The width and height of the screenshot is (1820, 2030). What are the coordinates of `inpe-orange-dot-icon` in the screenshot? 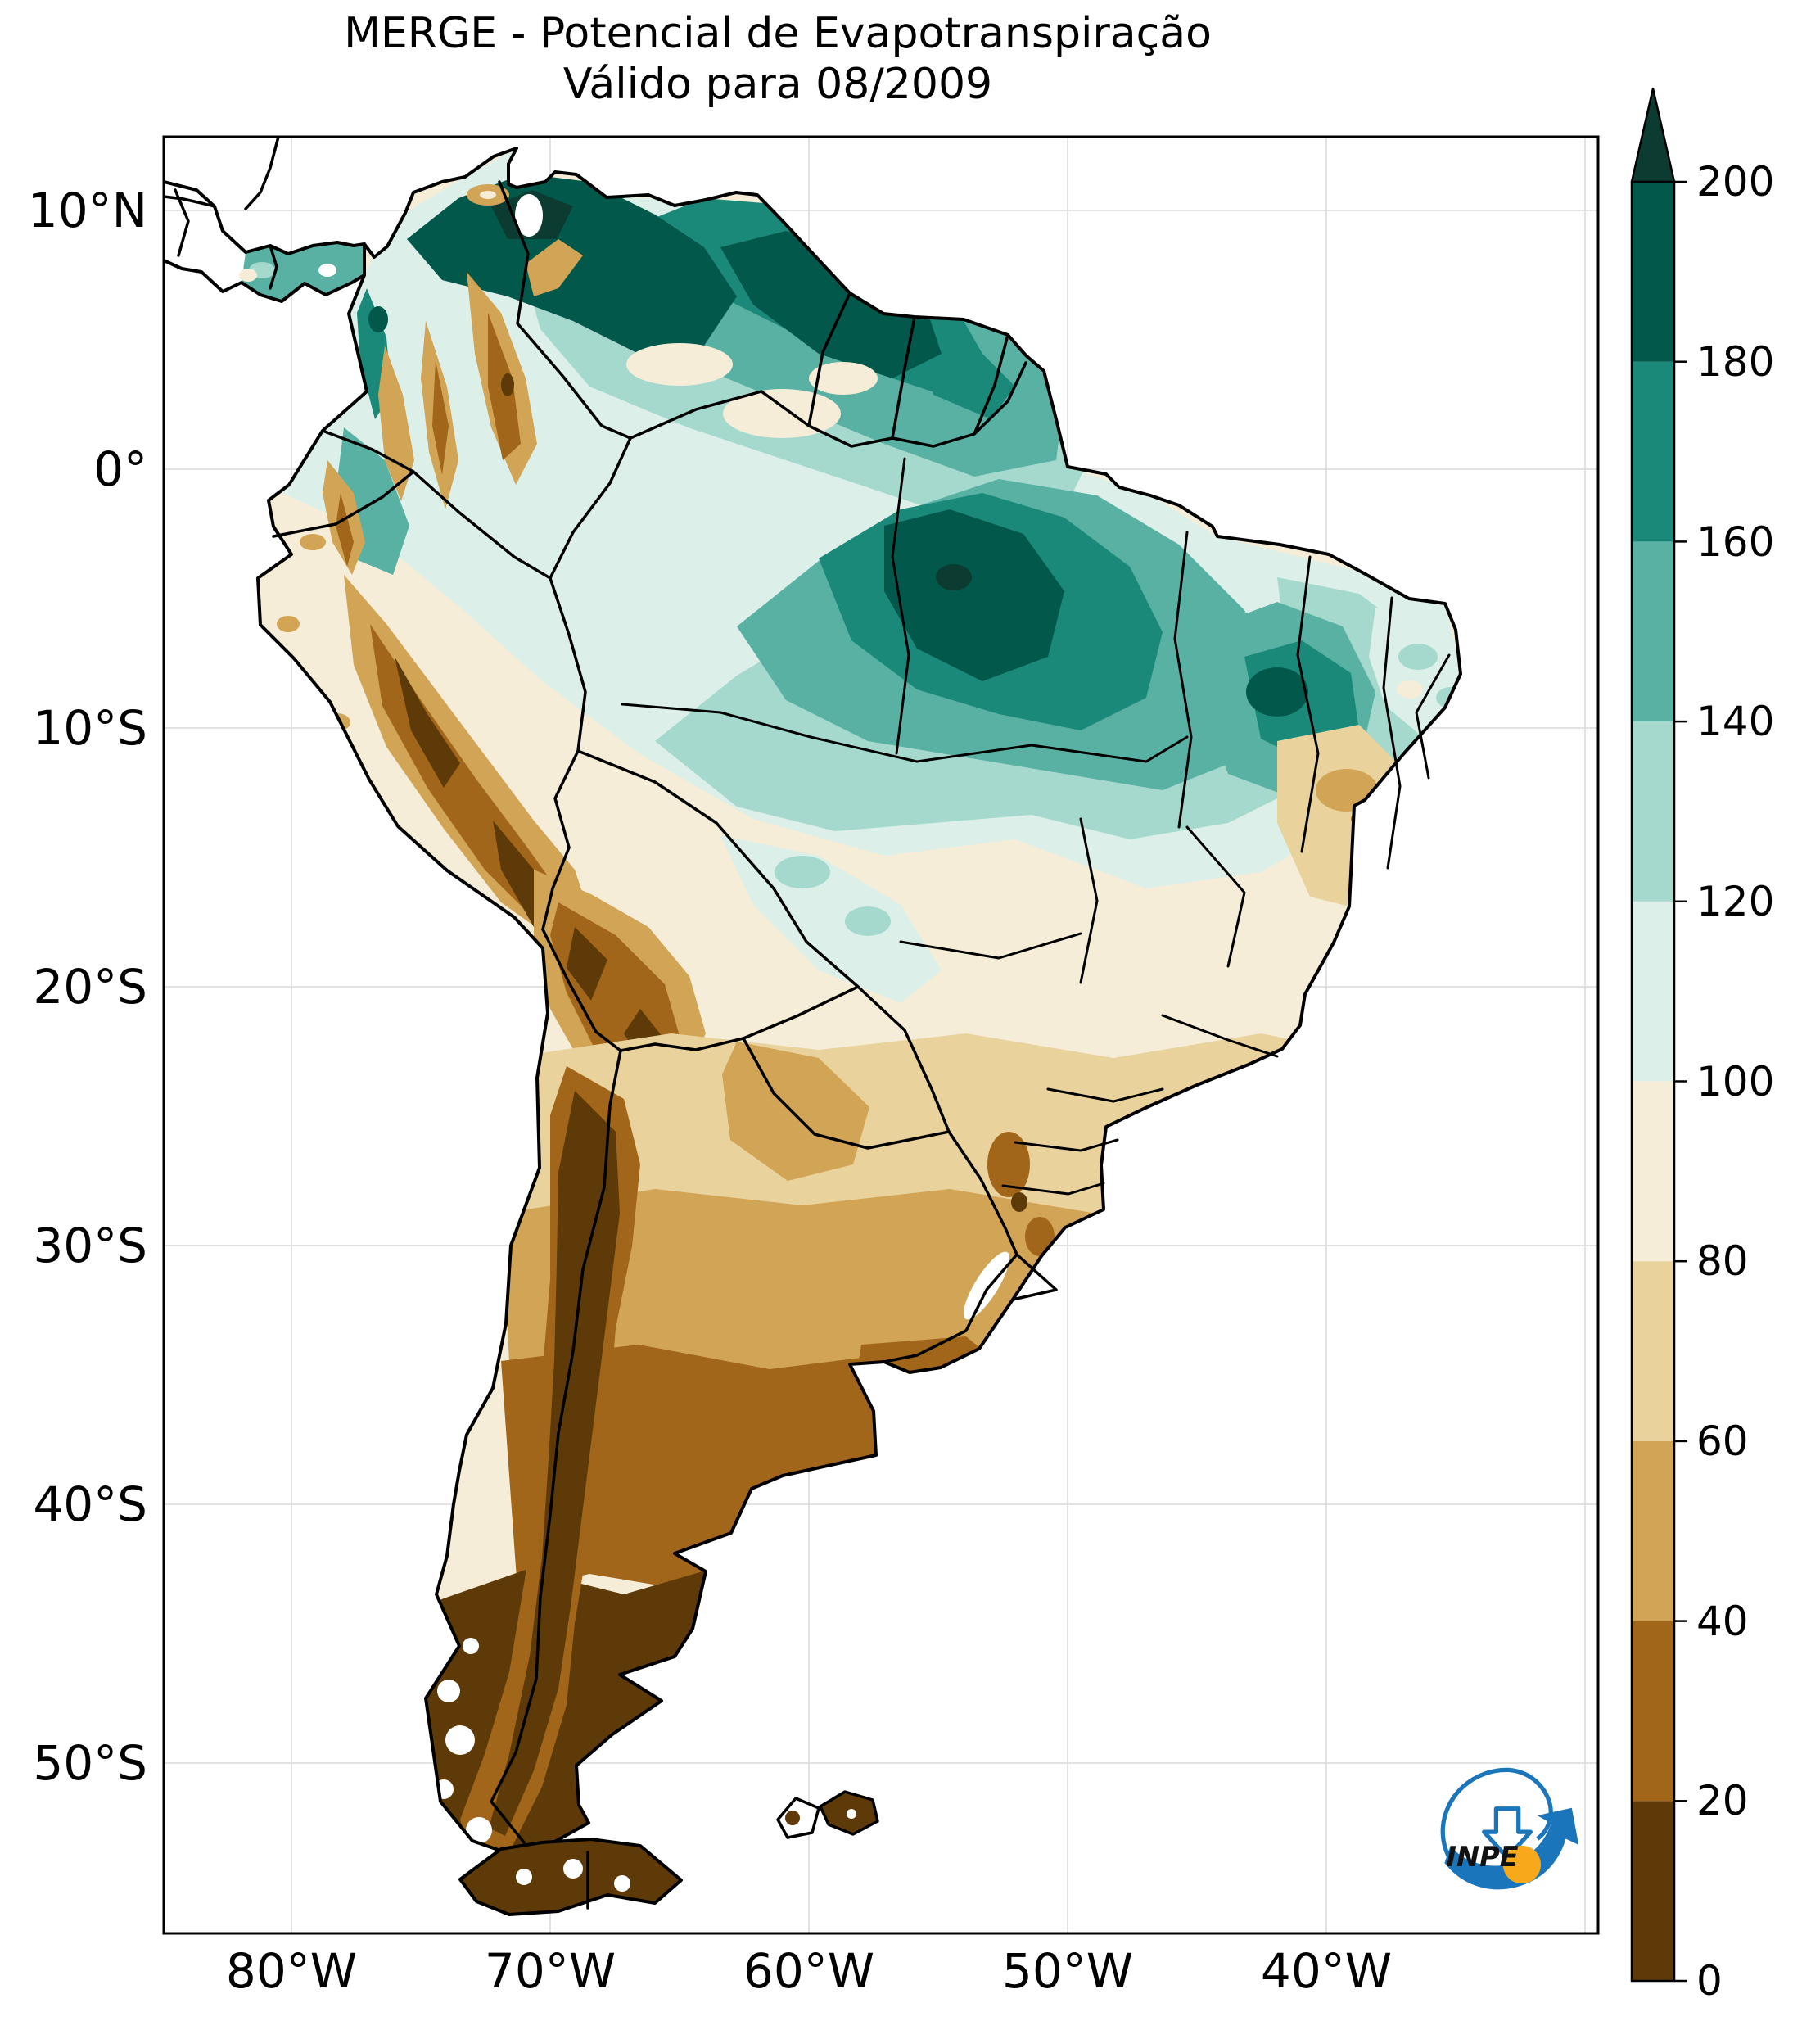 It's located at (1522, 1864).